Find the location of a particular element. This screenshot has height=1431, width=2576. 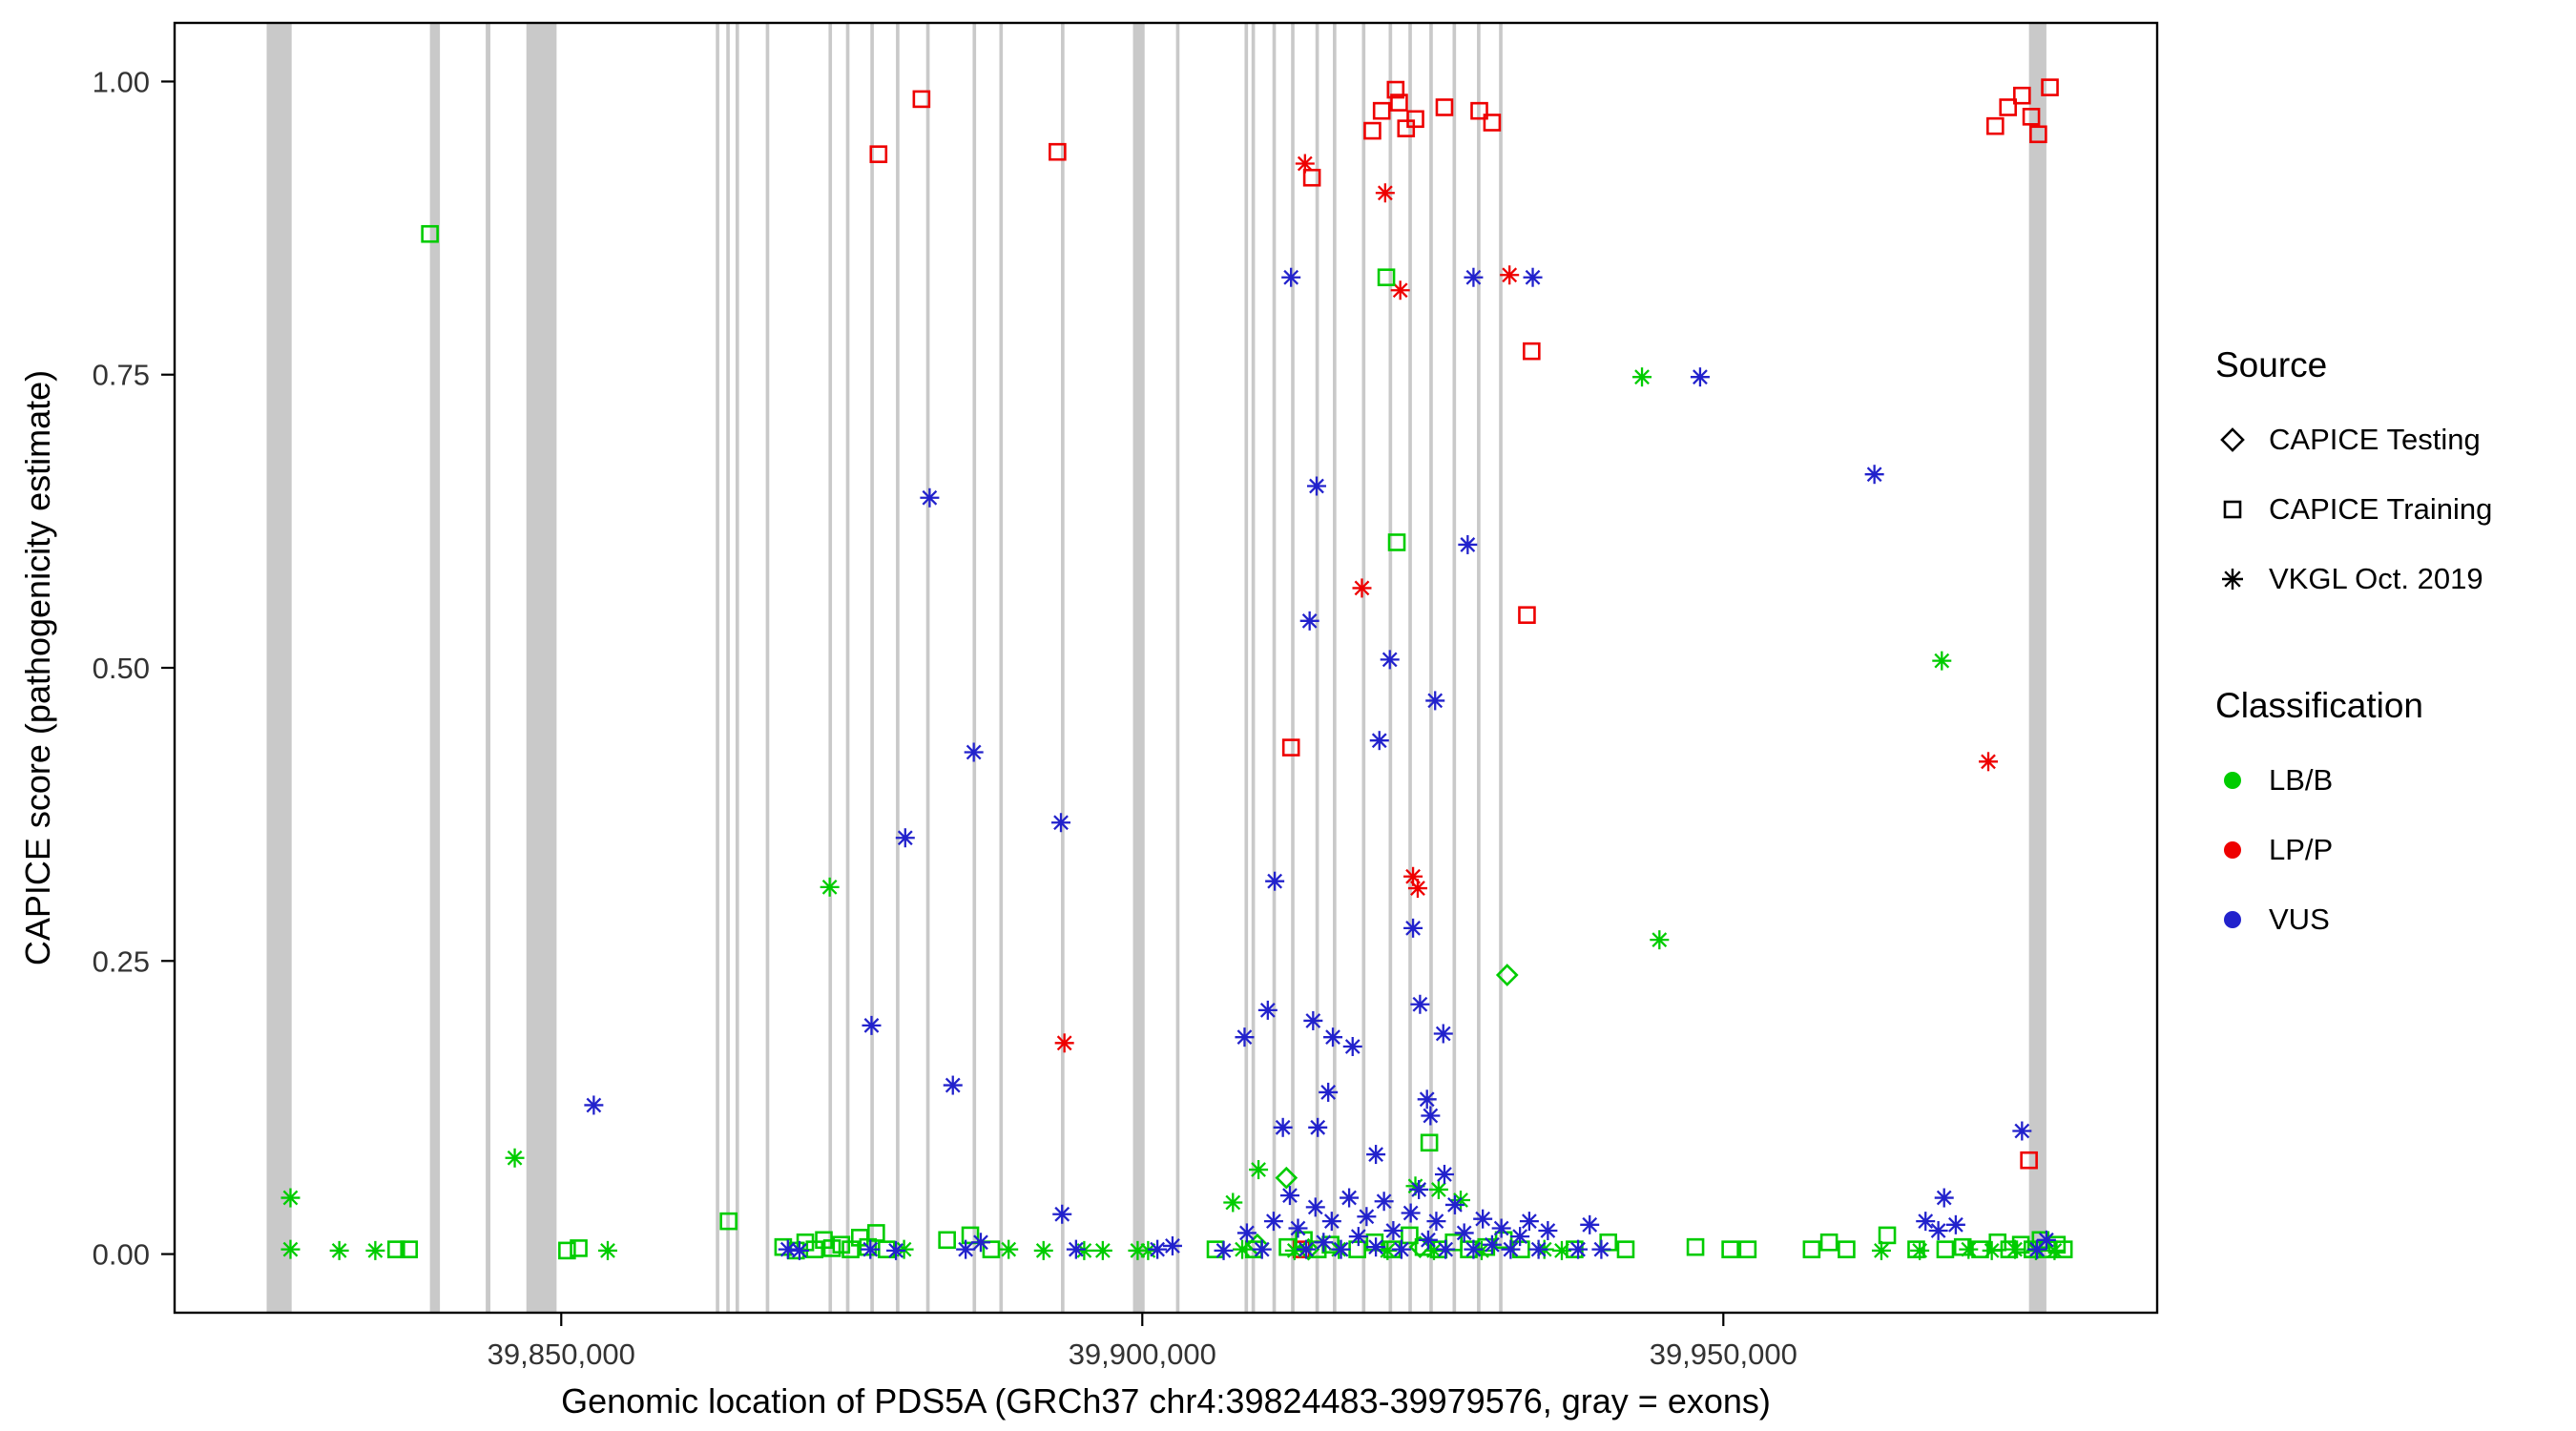

y-tick-label: 0.00 is located at coordinates (121, 1255).